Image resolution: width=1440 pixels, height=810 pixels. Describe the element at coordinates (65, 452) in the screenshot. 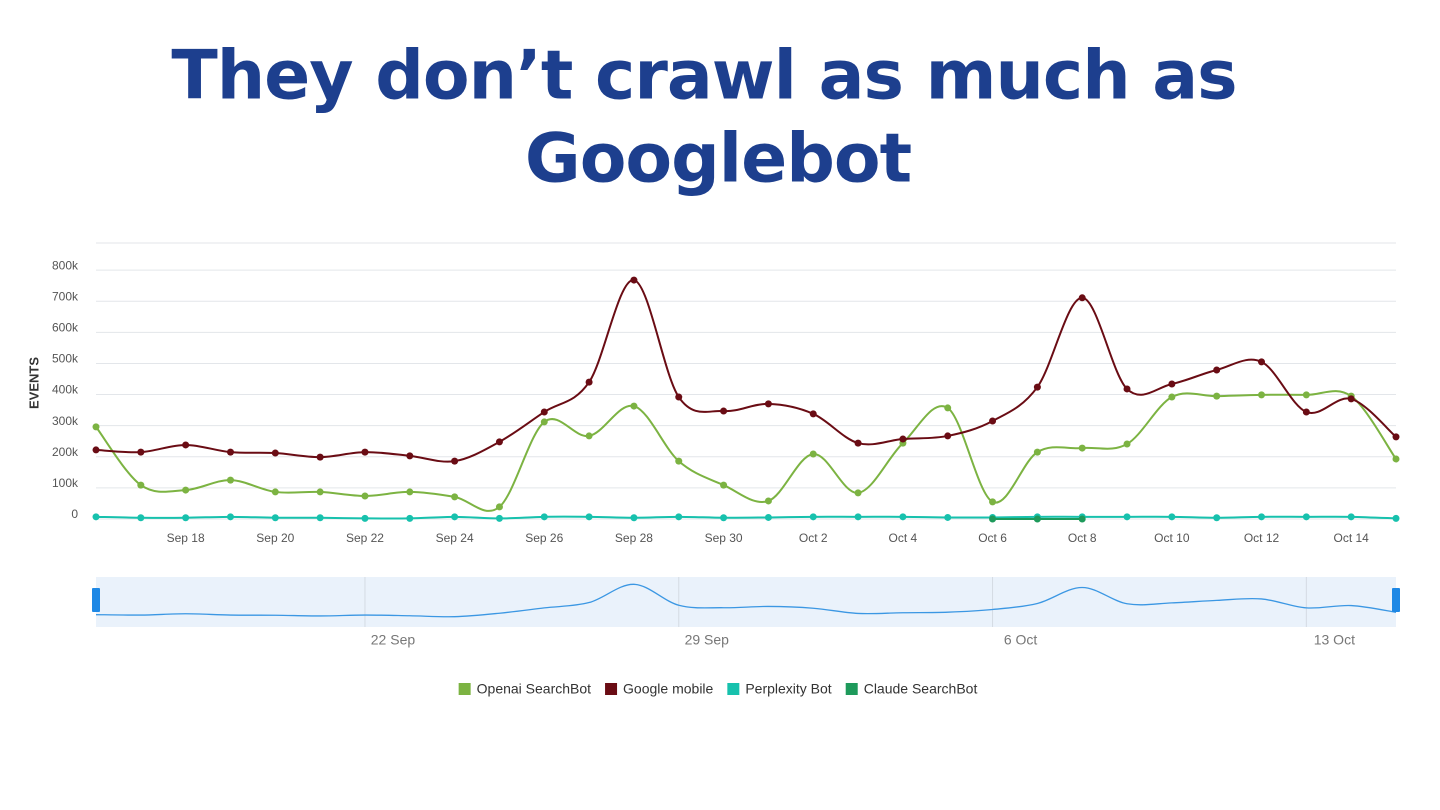

I see `y-tick-label: 200k` at that location.